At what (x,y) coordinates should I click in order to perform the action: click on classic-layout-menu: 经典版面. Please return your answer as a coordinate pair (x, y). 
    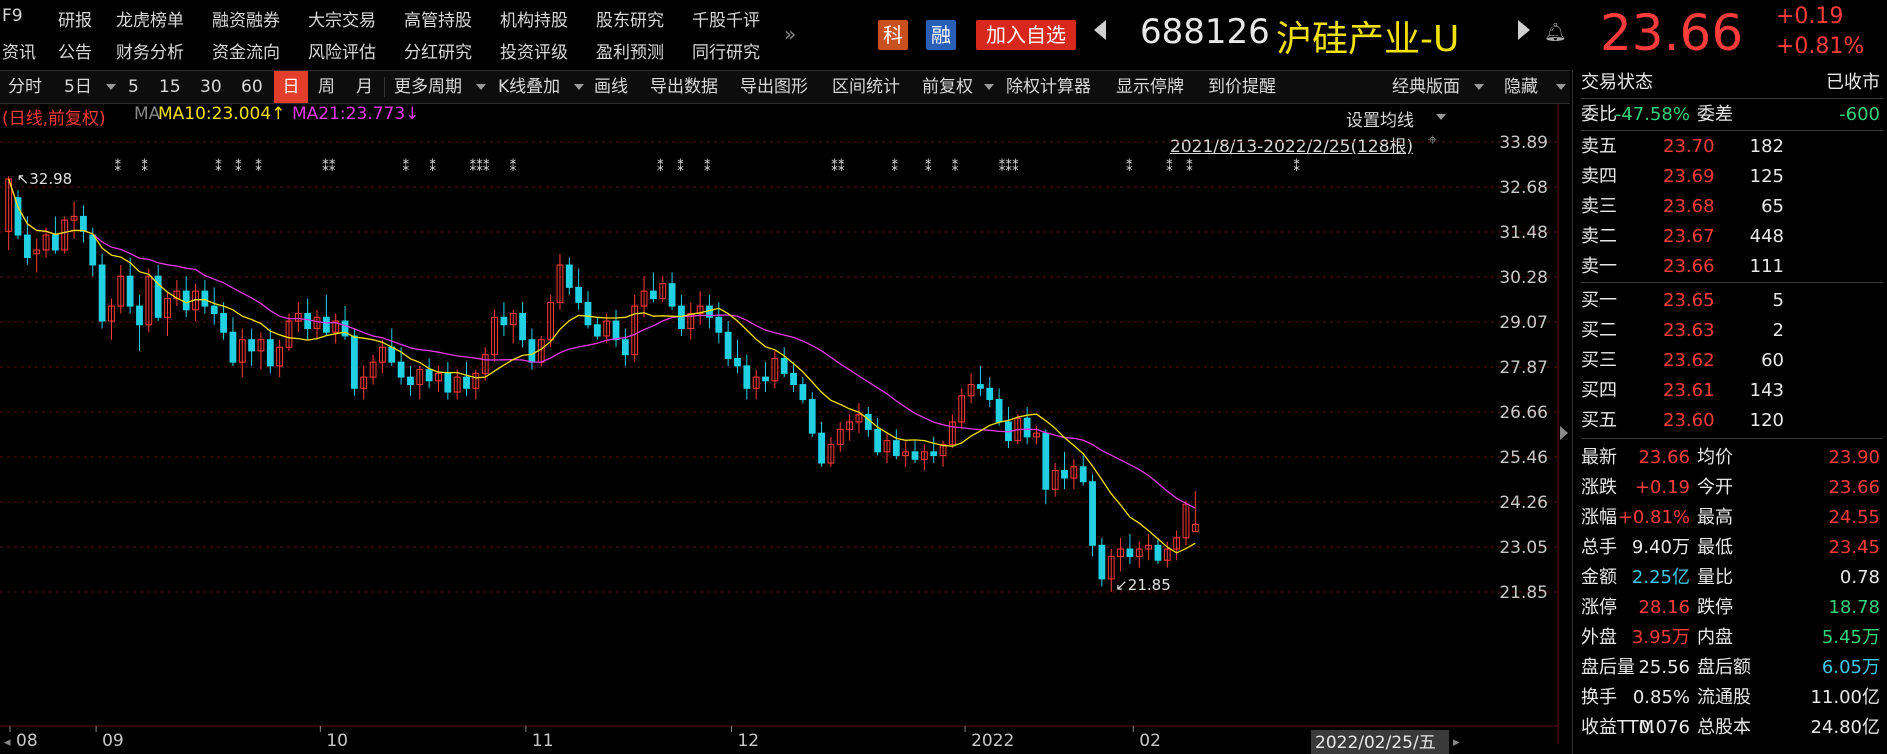
    Looking at the image, I should click on (1426, 87).